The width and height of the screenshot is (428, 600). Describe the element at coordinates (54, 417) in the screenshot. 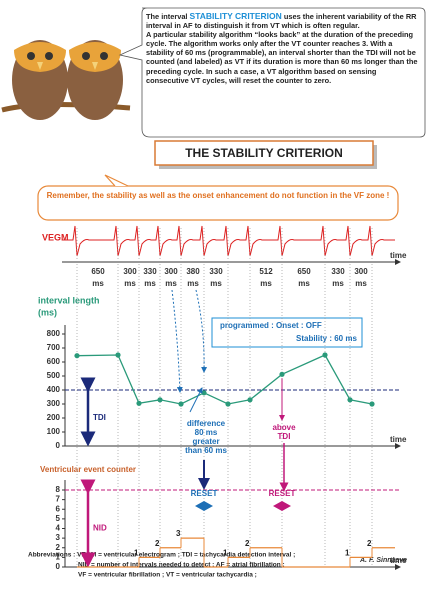

I see `y-tick-label: 200` at that location.